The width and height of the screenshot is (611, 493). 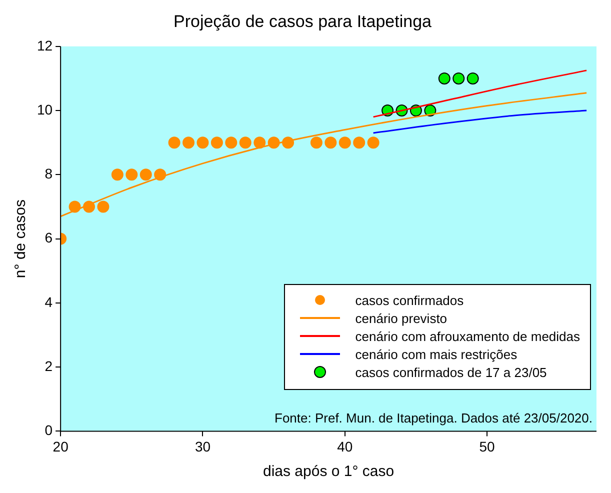 I want to click on chart-title: Projeção de casos para Itapetinga, so click(x=302, y=21).